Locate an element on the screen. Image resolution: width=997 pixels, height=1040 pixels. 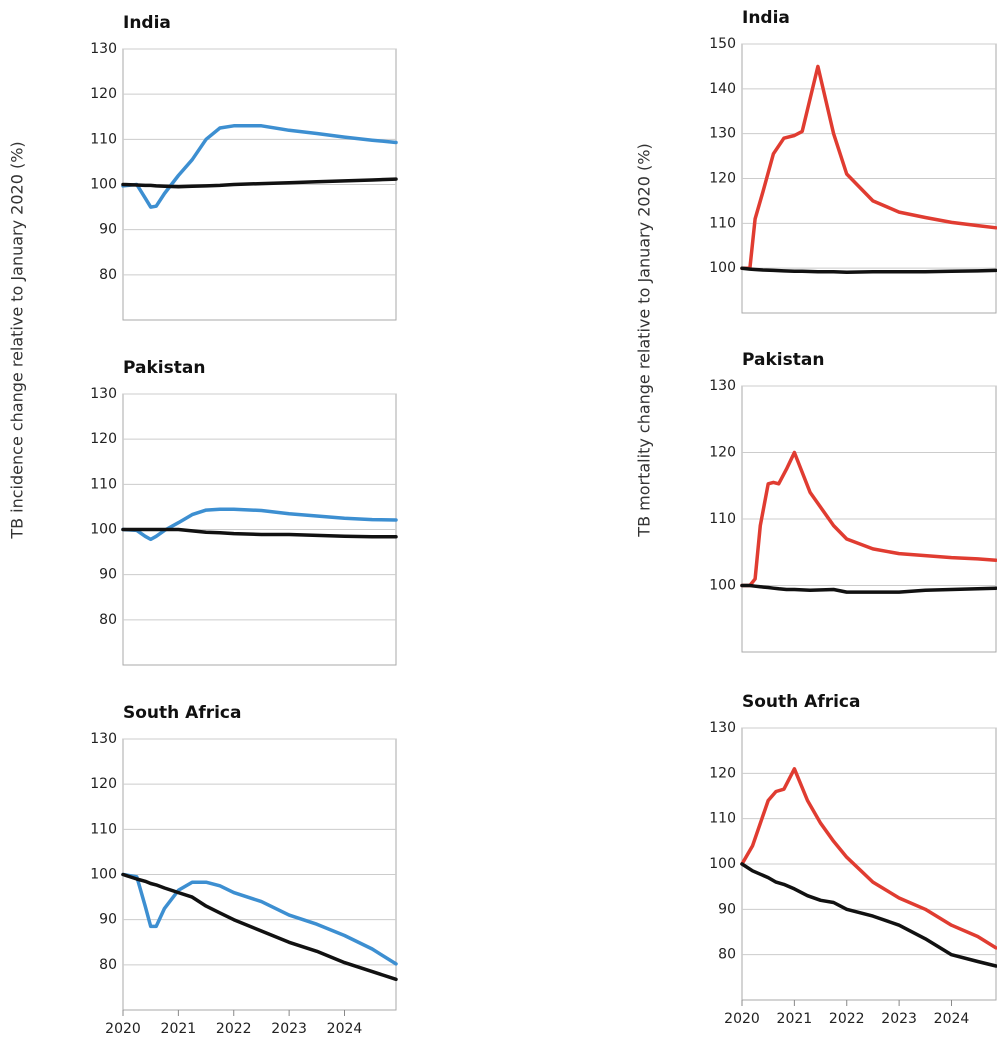
y-tick-label: 150 is located at coordinates (722, 44).